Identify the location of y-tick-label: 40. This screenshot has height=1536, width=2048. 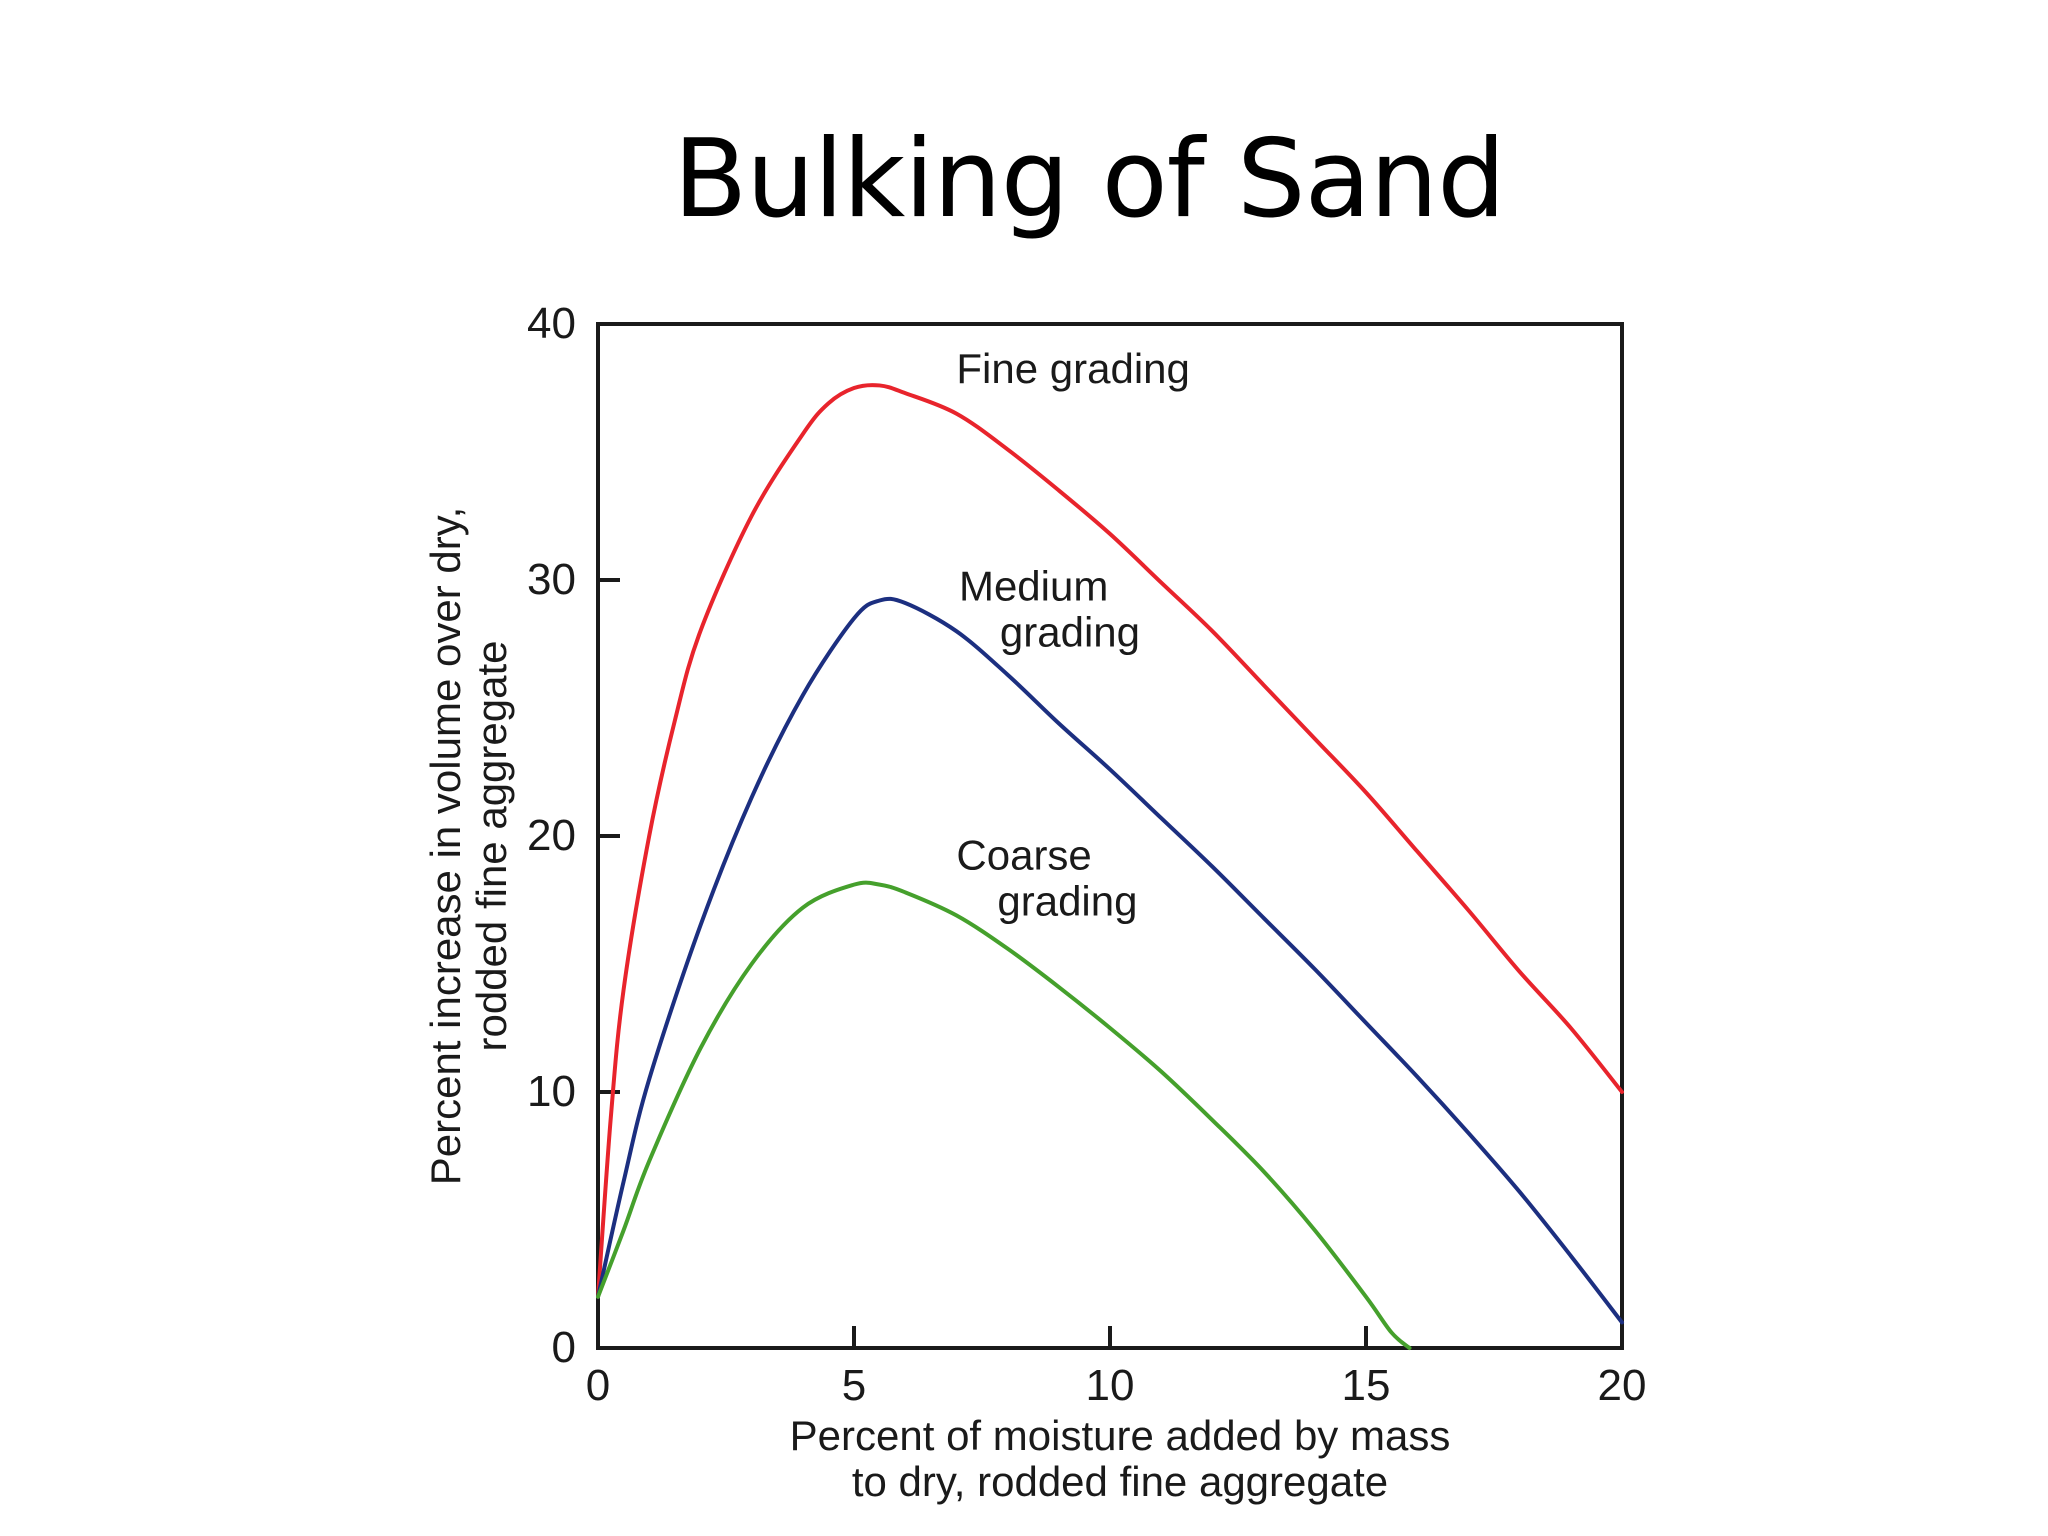
(551, 323).